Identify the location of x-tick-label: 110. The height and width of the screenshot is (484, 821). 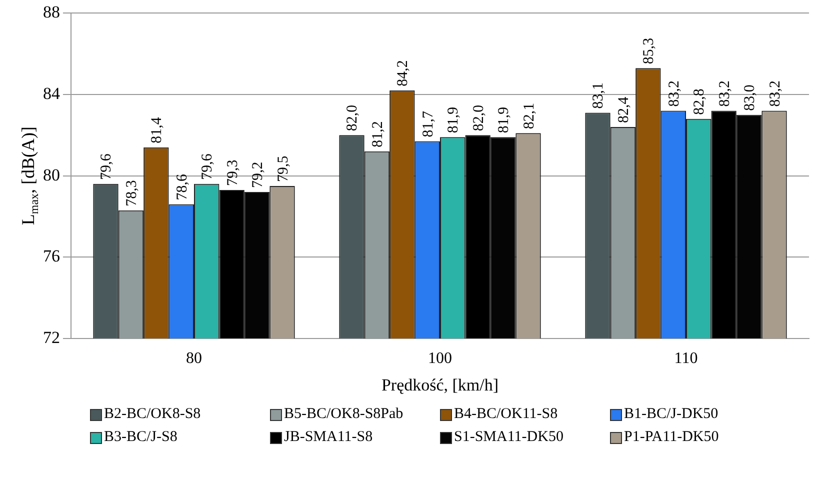
(686, 359).